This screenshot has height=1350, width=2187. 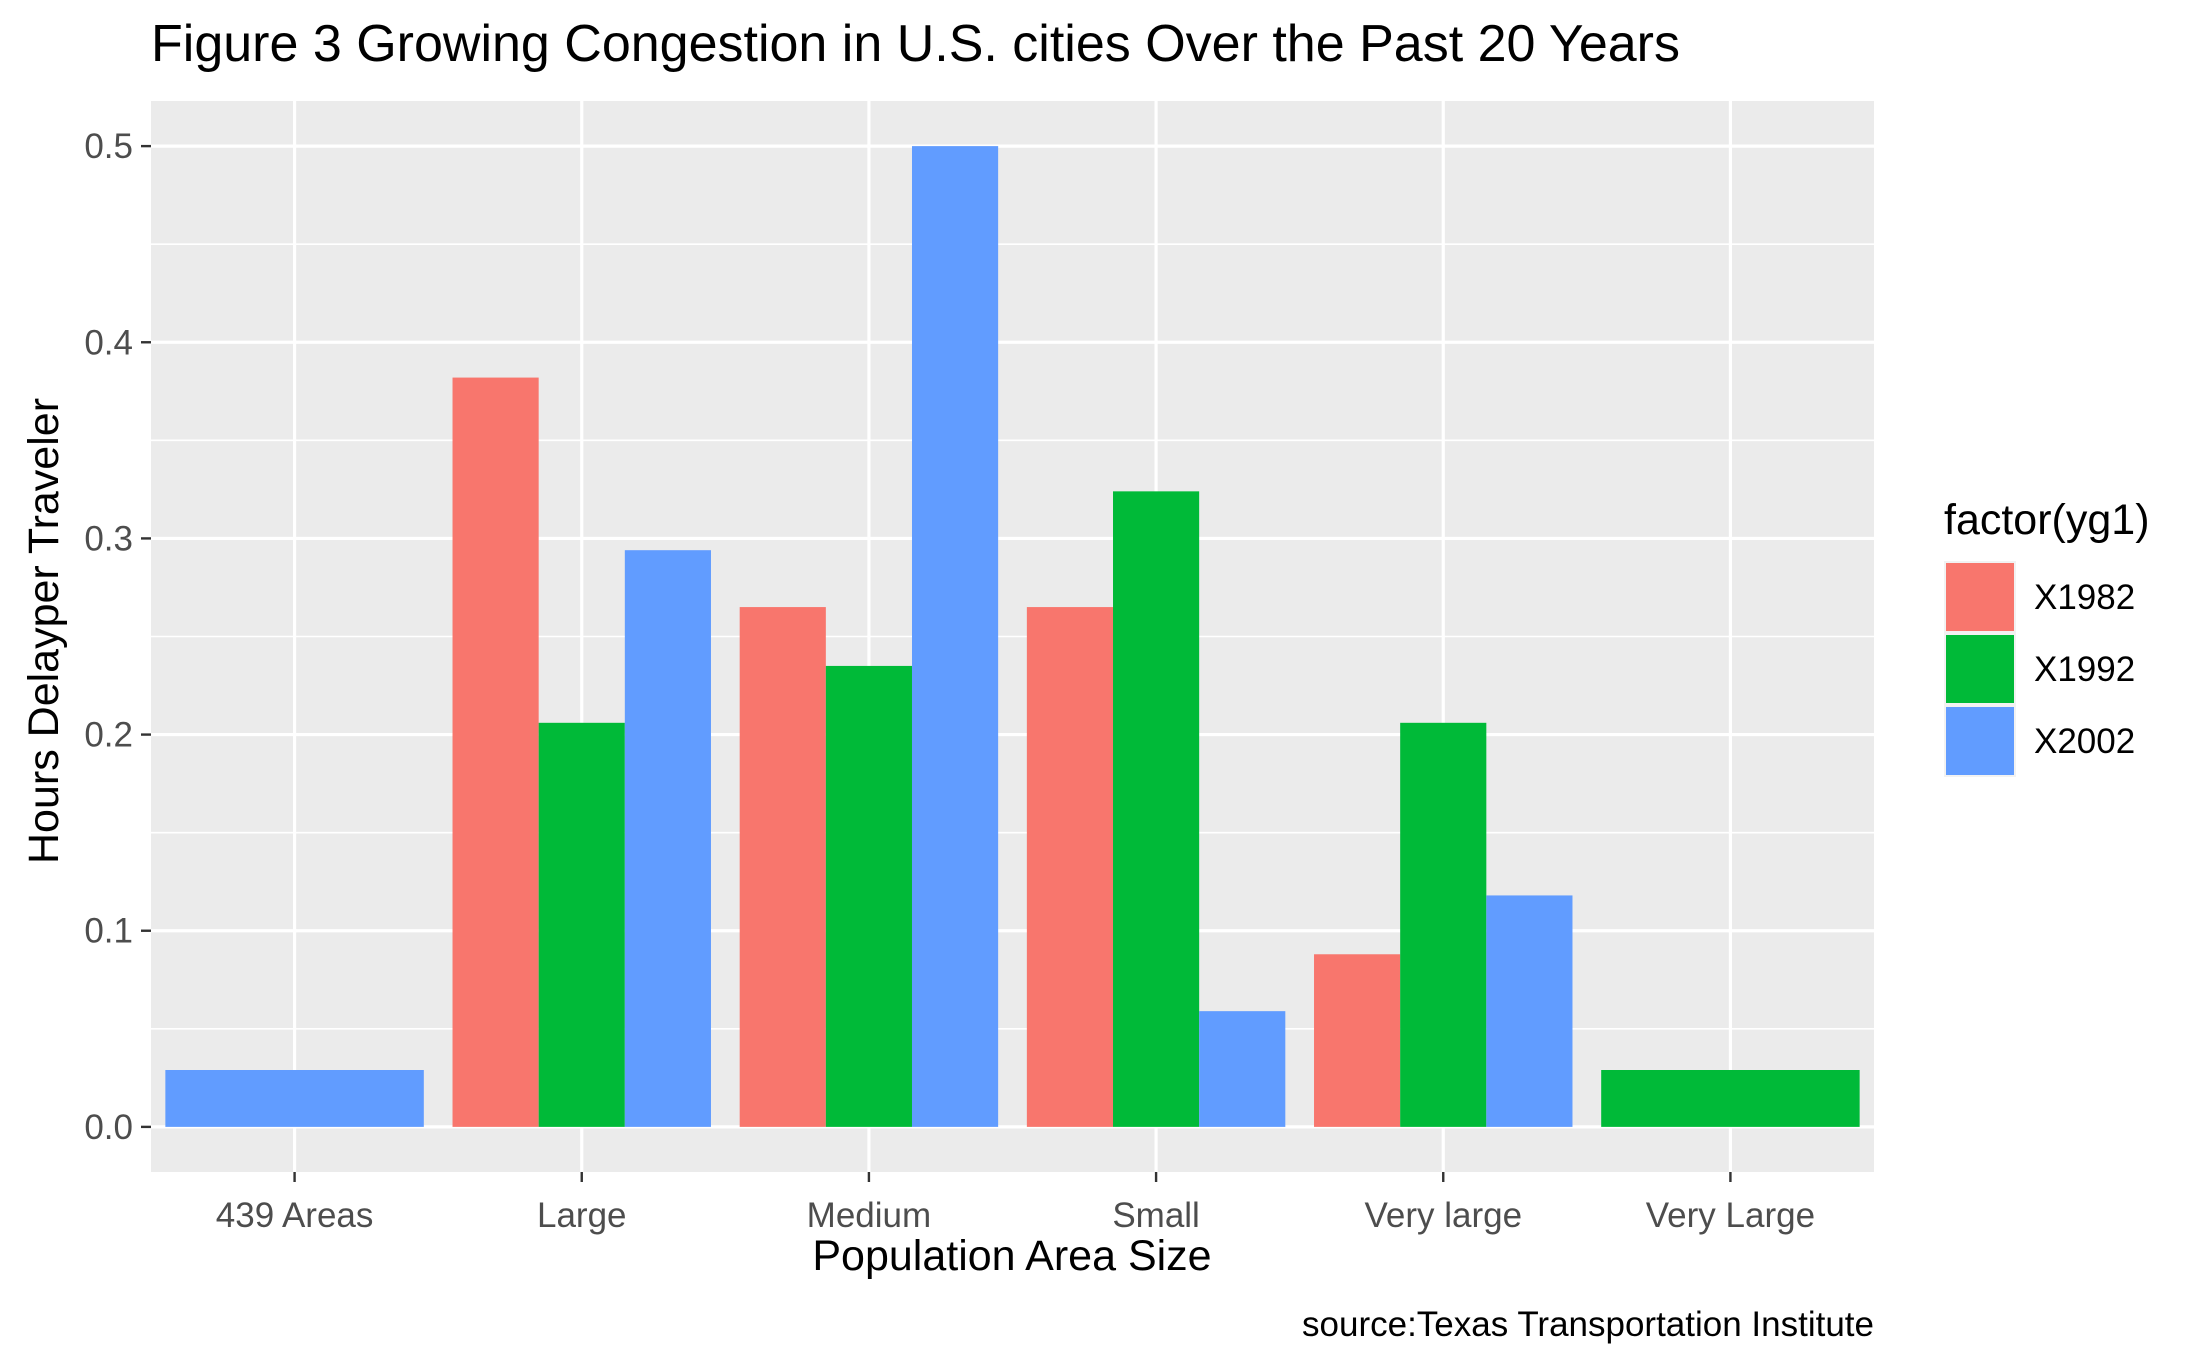 I want to click on y-axis-title: Hours Delayper Traveler, so click(x=44, y=631).